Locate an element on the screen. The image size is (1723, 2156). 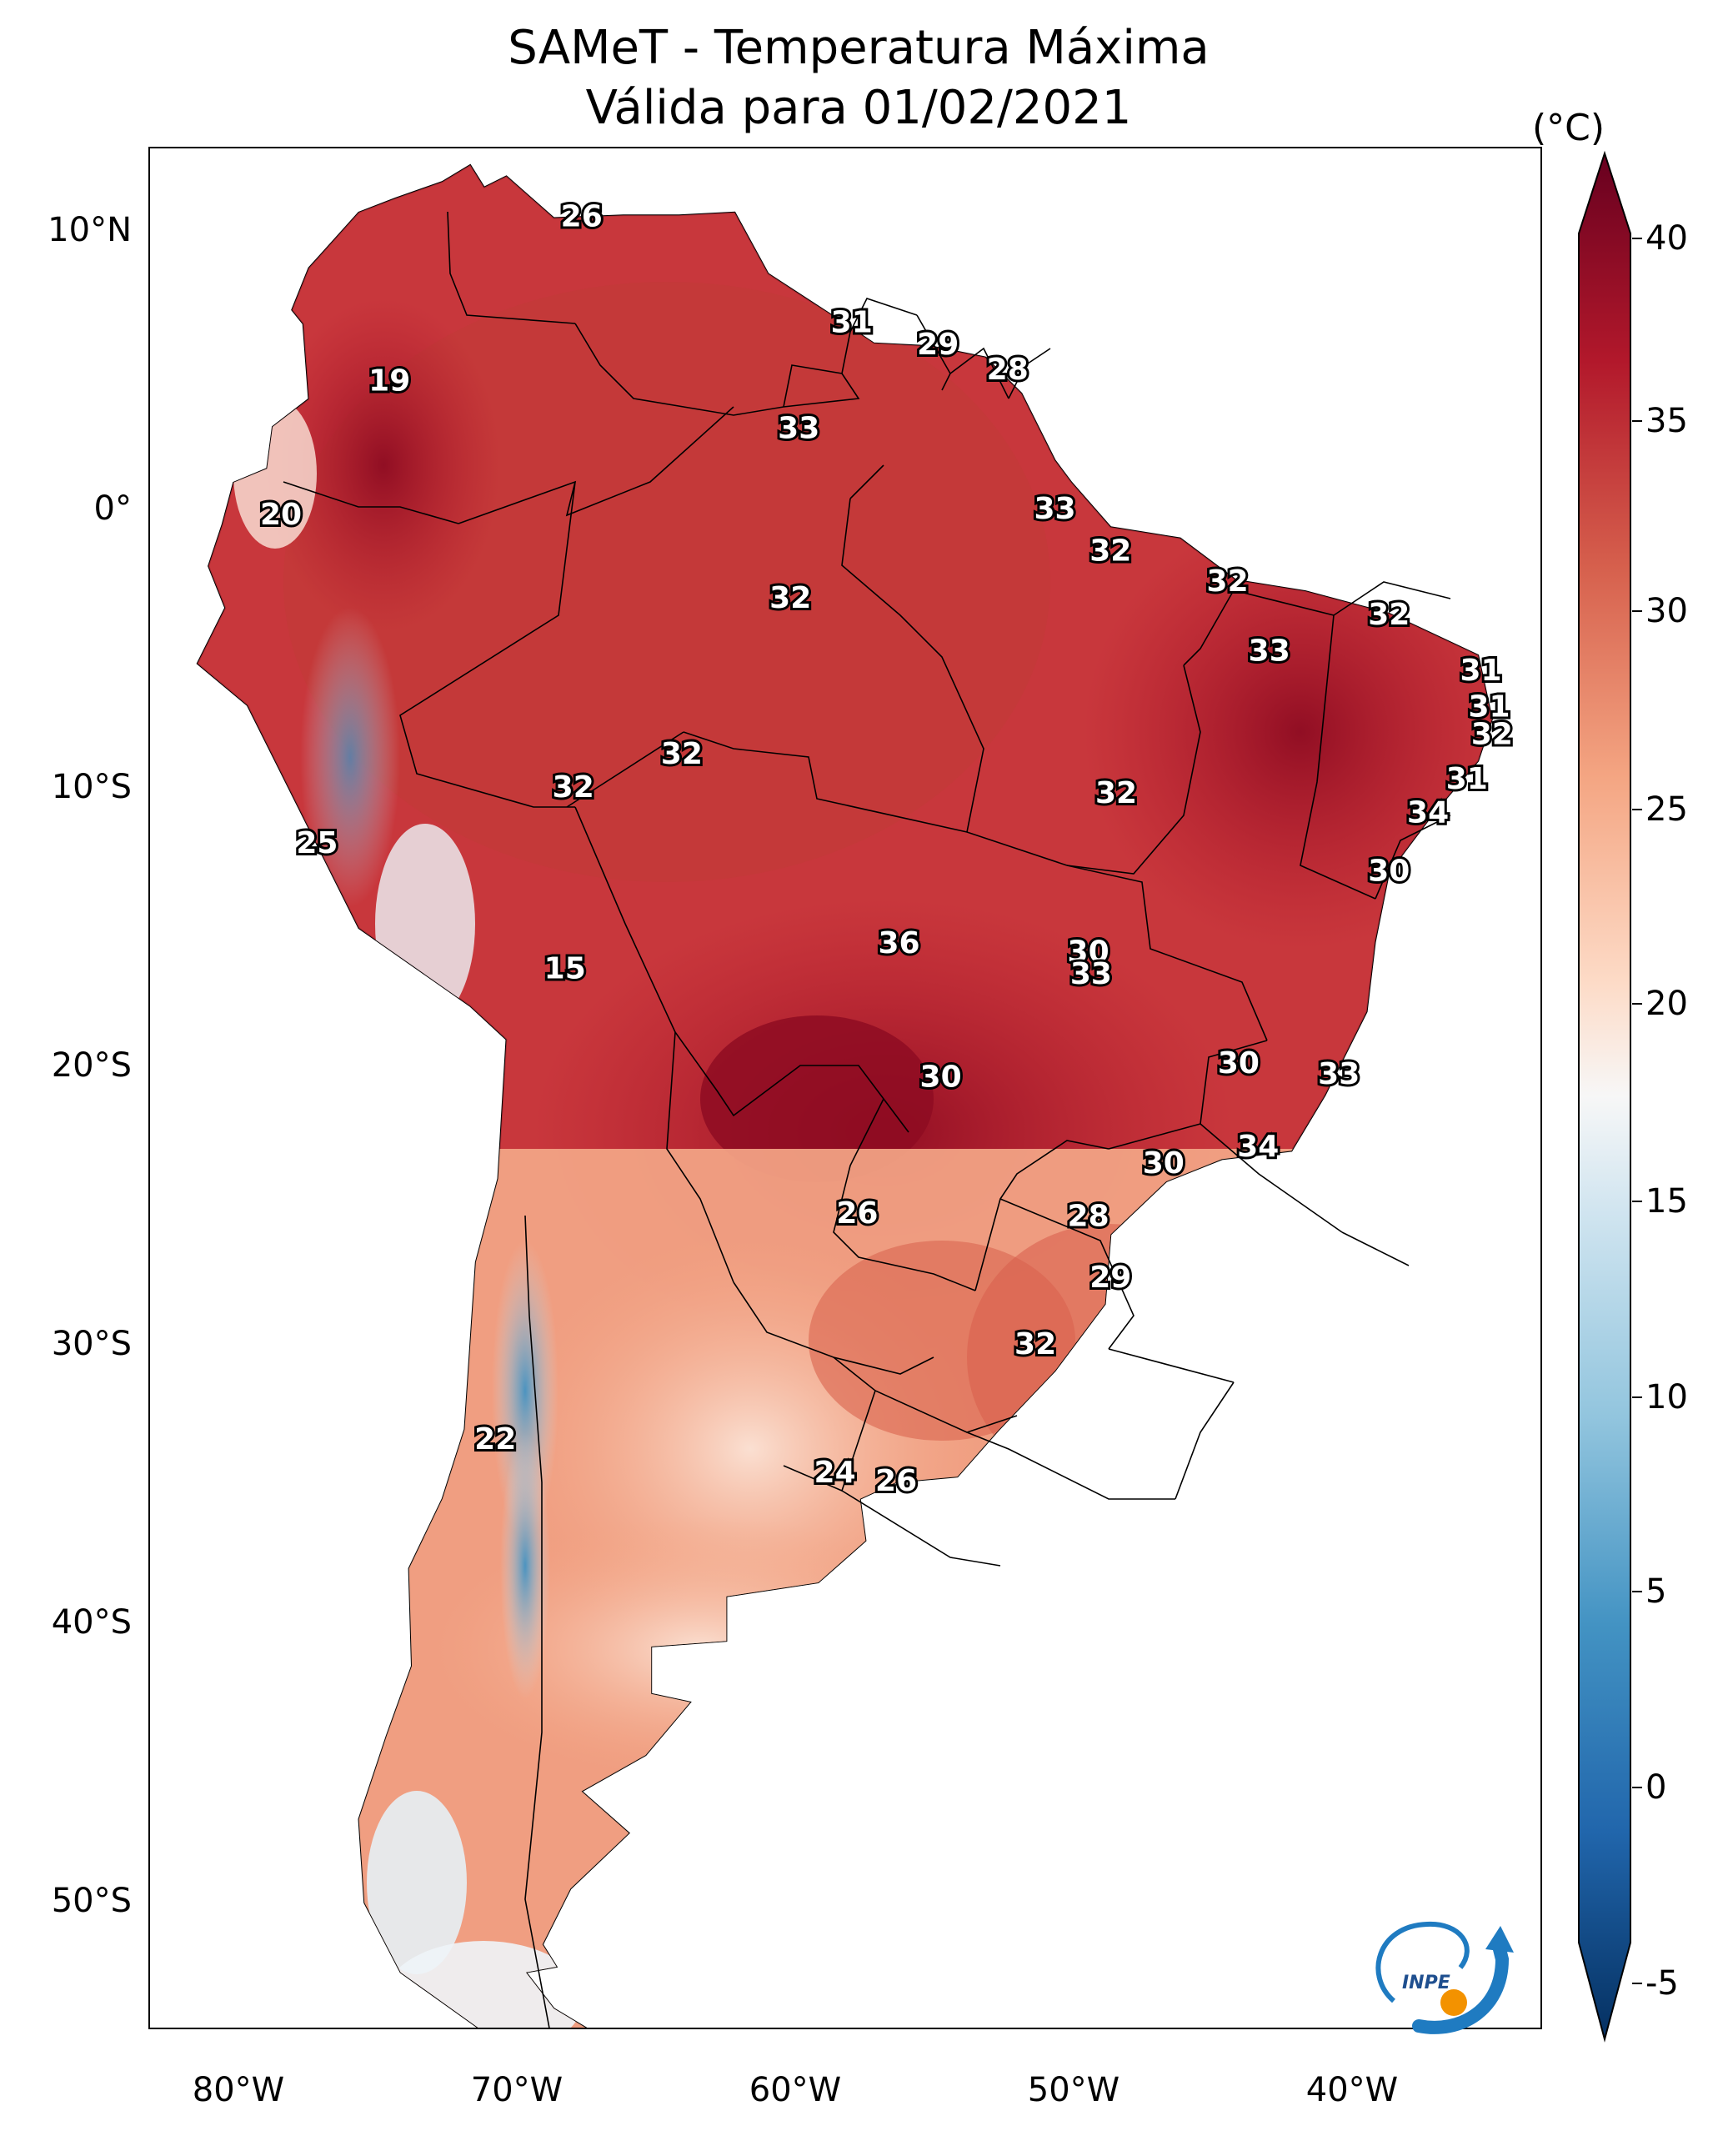
colorbar-label-minus5: -5 is located at coordinates (1662, 1983).